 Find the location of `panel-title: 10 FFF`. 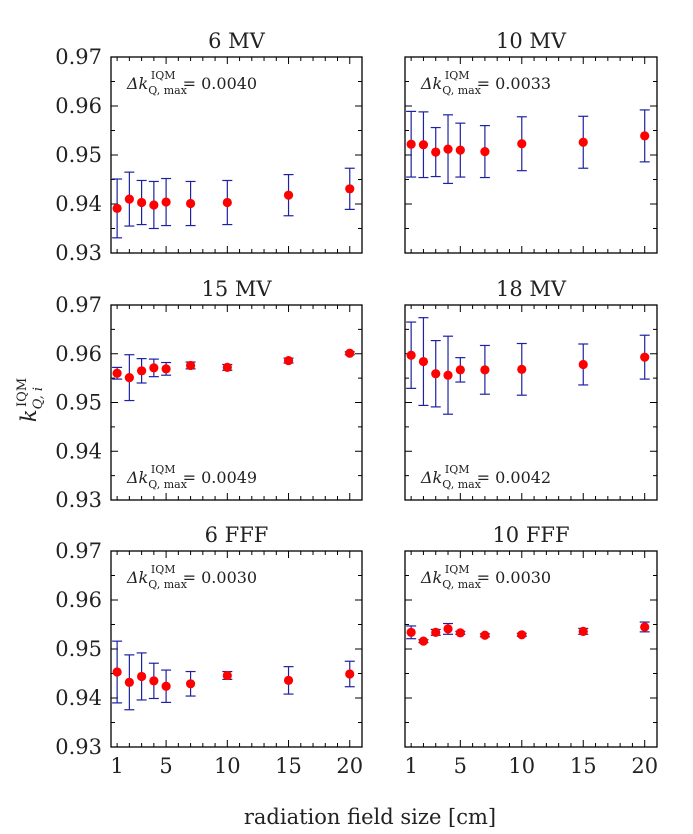

panel-title: 10 FFF is located at coordinates (530, 535).